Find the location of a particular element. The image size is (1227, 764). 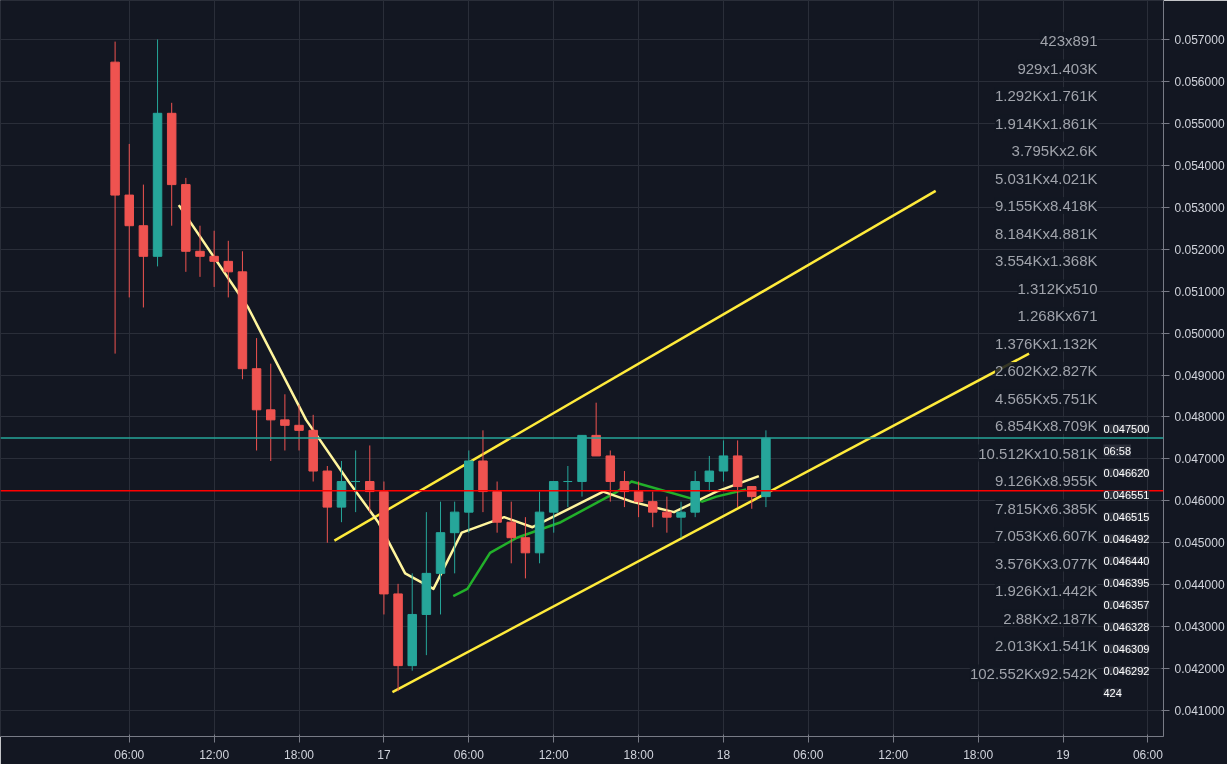

y-tick-label: 0.041000 is located at coordinates (1199, 711).